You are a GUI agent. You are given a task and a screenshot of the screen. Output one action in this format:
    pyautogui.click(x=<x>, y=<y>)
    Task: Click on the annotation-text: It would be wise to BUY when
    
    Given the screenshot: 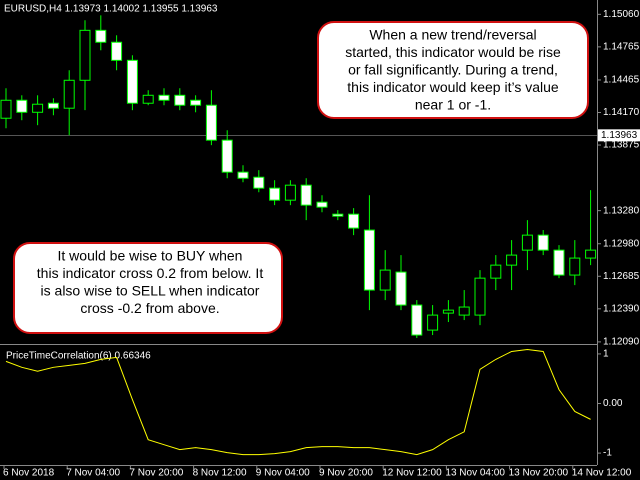 What is the action you would take?
    pyautogui.click(x=150, y=256)
    